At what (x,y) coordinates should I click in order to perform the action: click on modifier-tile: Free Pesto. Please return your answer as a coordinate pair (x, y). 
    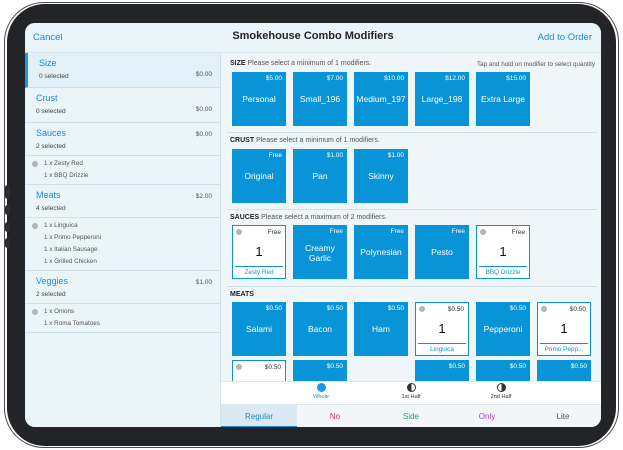
    Looking at the image, I should click on (442, 252).